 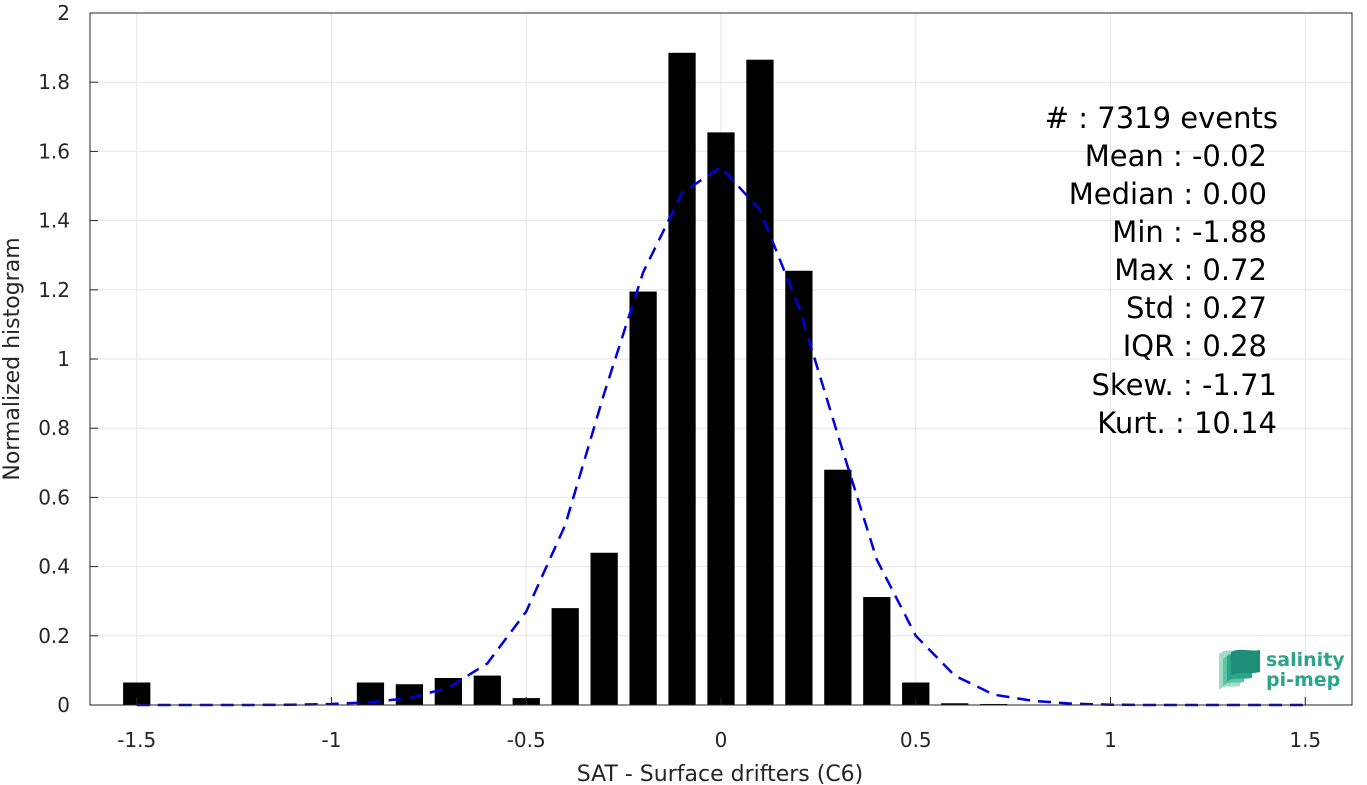 I want to click on salinity-pi-mep-logo: salinity pi-mep, so click(x=1282, y=670).